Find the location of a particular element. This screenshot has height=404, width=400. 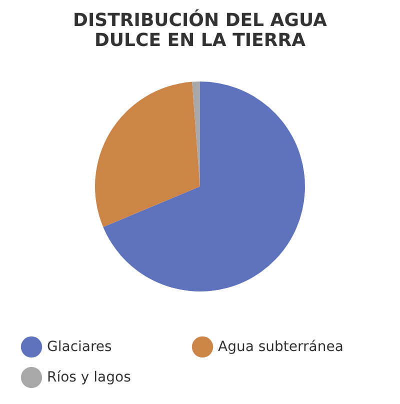

legend-label: Glaciares is located at coordinates (79, 346).